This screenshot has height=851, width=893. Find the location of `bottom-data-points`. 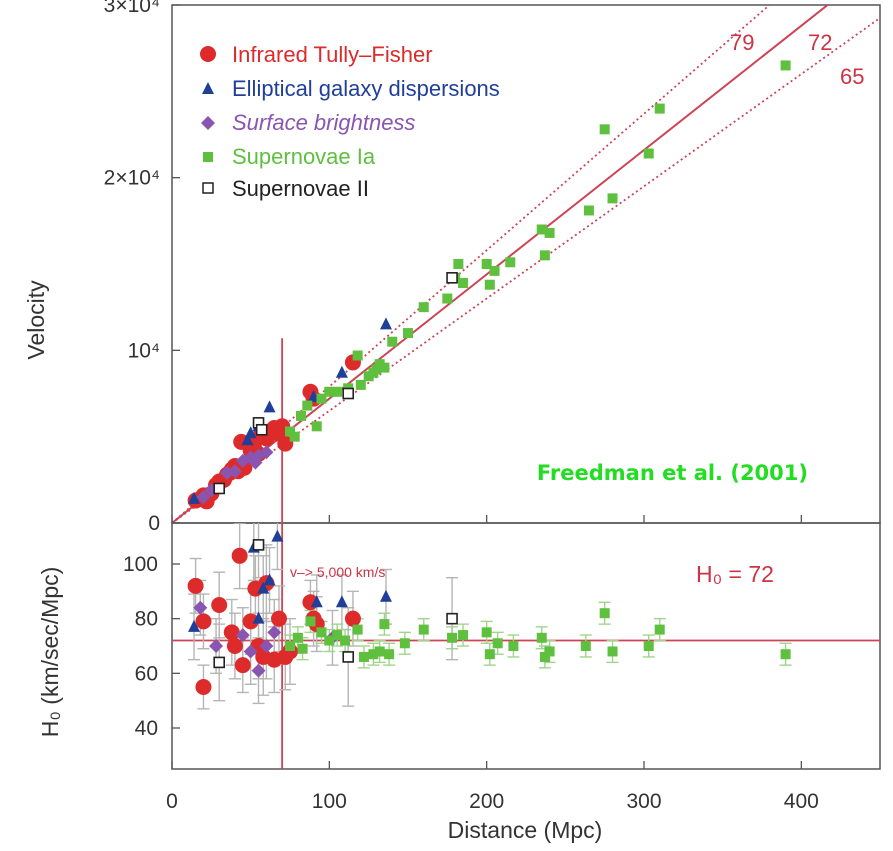

bottom-data-points is located at coordinates (489, 612).